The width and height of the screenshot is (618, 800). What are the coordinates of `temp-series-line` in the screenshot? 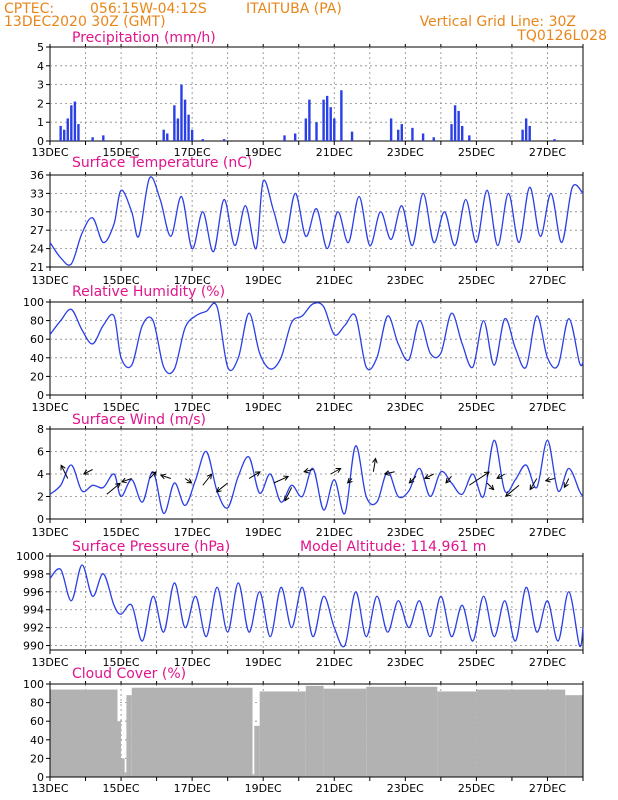 It's located at (316, 221).